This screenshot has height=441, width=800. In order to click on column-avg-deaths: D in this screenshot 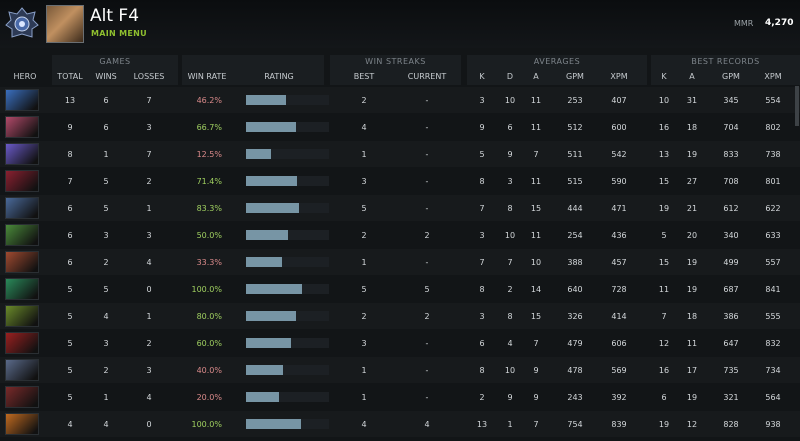, I will do `click(510, 76)`.